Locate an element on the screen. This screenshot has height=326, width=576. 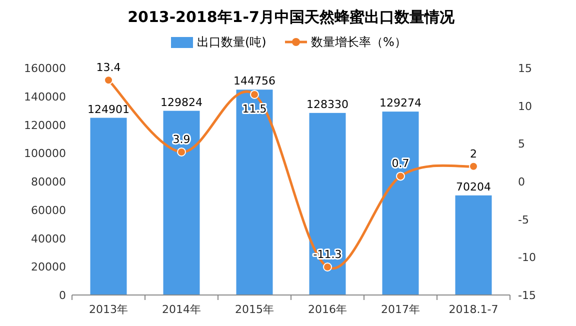
legend-label: 出口数量(吨) is located at coordinates (231, 42).